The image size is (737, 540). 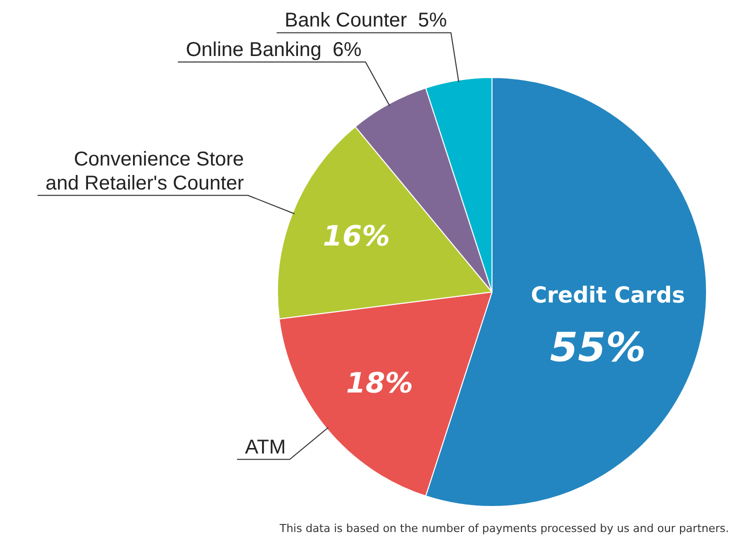 I want to click on slice-label: Bank Counter 5%, so click(x=366, y=21).